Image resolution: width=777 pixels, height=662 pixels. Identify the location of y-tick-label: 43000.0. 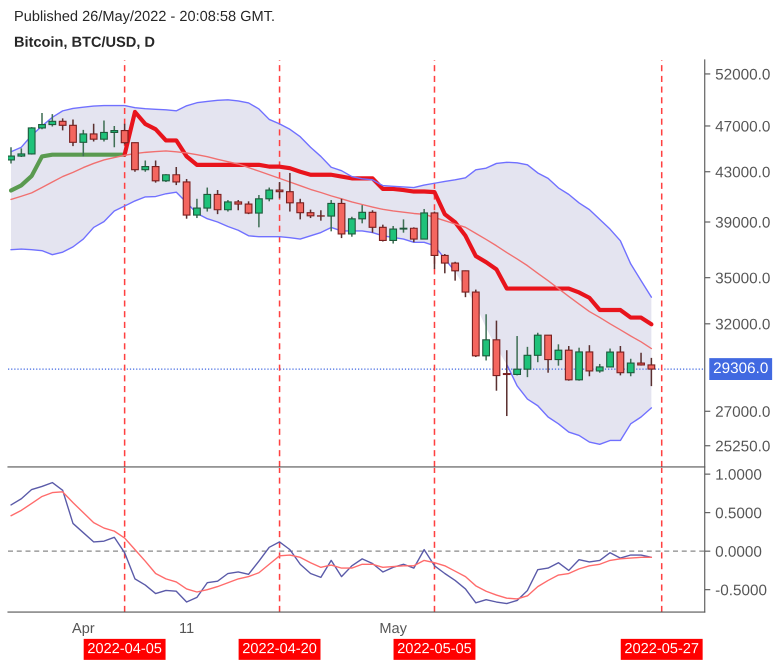
(743, 172).